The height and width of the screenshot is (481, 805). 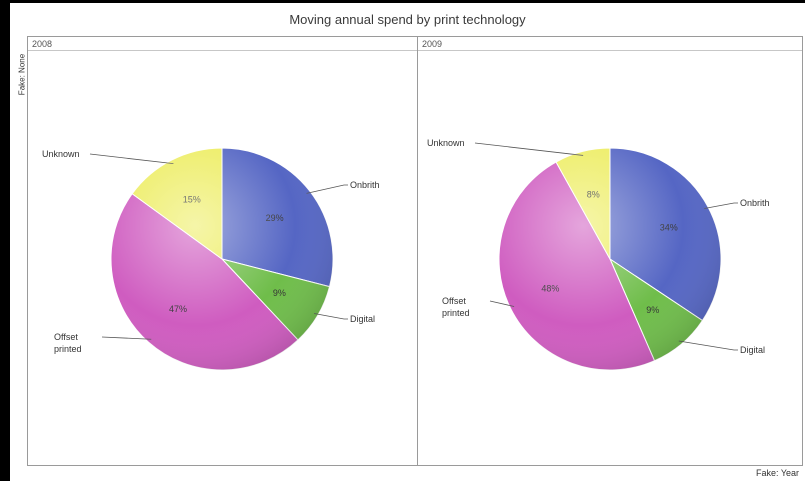 What do you see at coordinates (777, 473) in the screenshot?
I see `column-field-label: Fake: Year` at bounding box center [777, 473].